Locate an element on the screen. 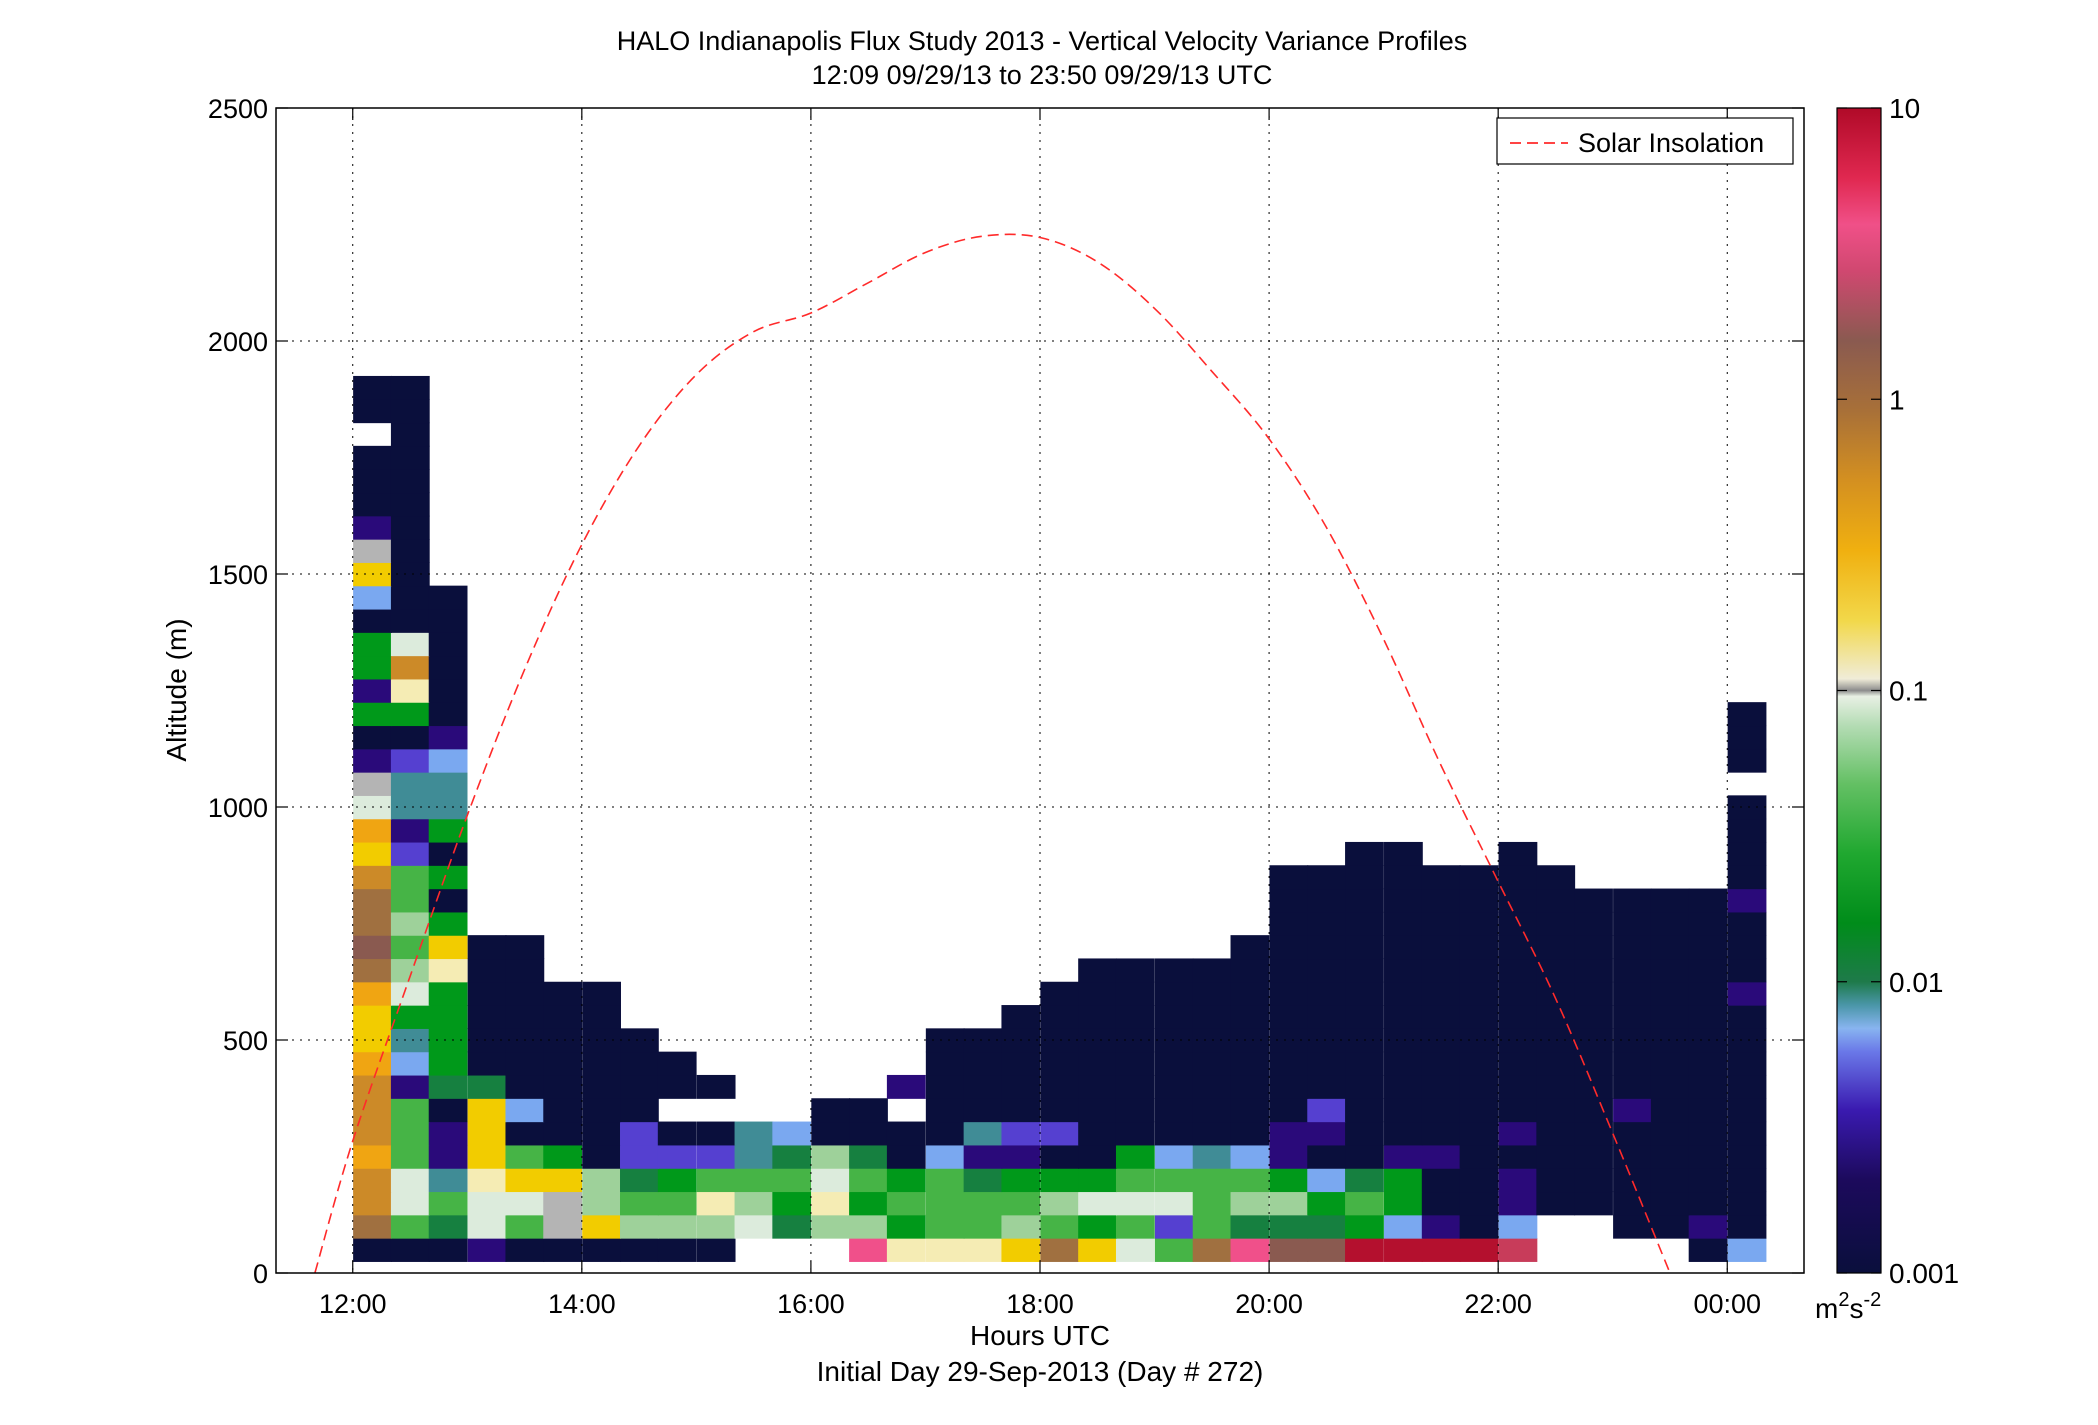  y-tick-label: 2500 is located at coordinates (238, 109).